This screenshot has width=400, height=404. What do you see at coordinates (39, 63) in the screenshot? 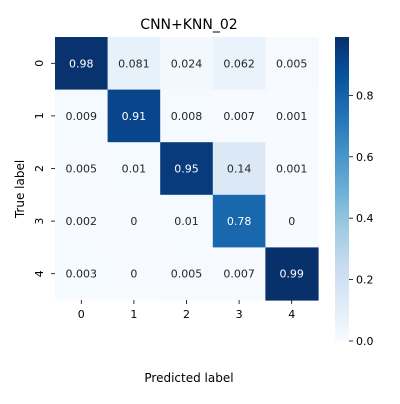
I see `y-tick-label: 0` at bounding box center [39, 63].